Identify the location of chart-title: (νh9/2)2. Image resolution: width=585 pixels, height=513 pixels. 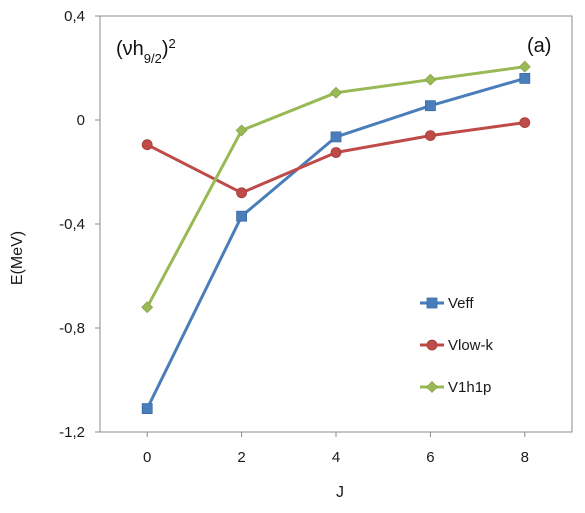
(146, 51).